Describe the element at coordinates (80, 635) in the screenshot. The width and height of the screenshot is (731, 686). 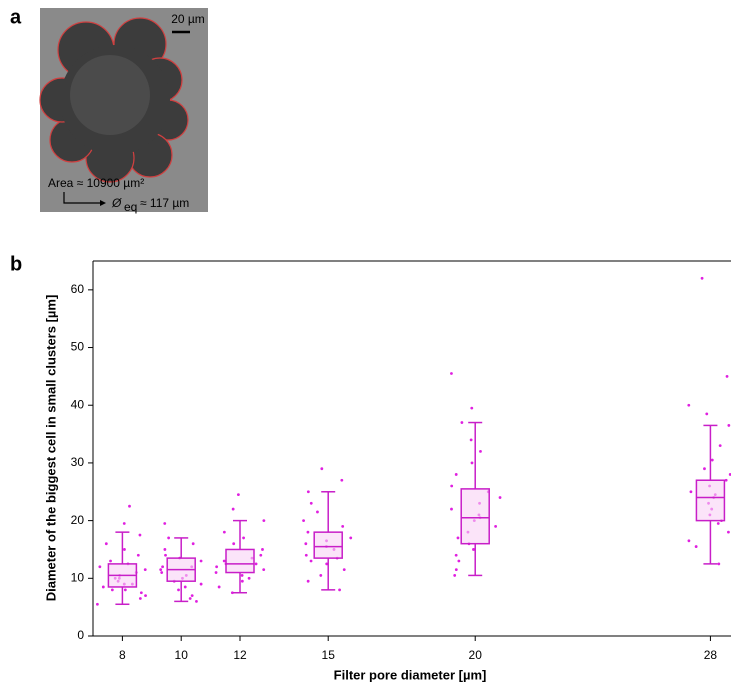
I see `y-tick-label: 0` at that location.